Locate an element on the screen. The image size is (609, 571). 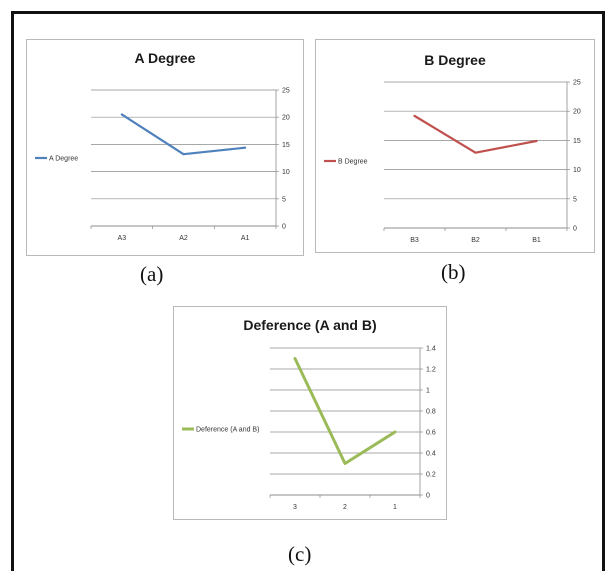
legend-label-a: A Degree is located at coordinates (63, 159).